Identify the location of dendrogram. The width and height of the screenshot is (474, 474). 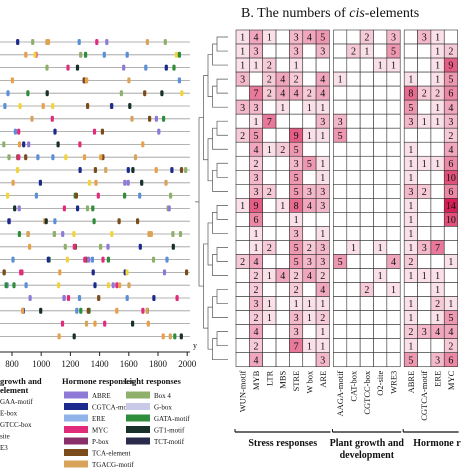
(211, 198).